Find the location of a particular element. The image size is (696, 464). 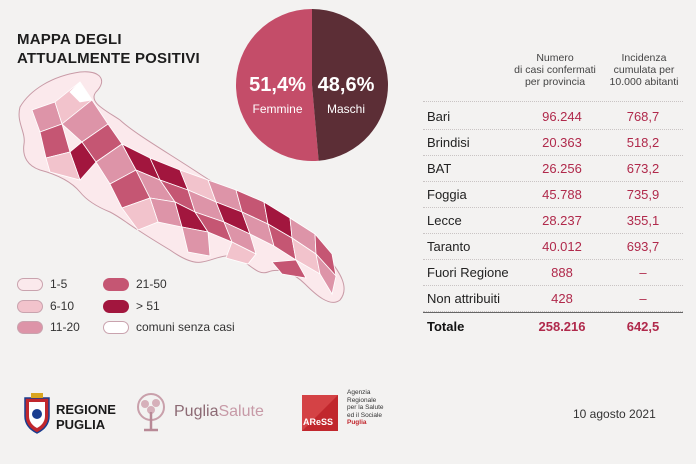

legend-item: 6-10 is located at coordinates (45, 306).